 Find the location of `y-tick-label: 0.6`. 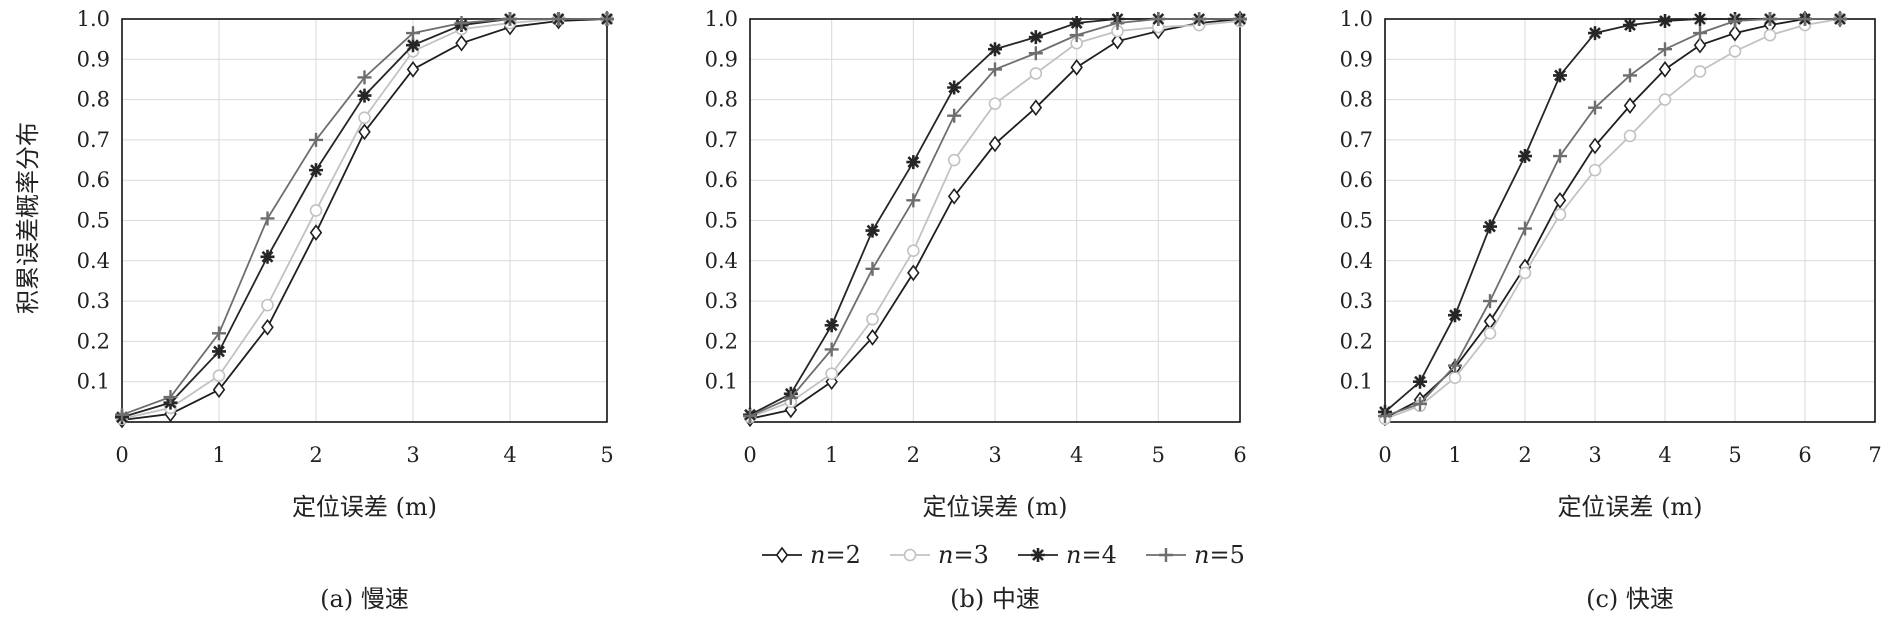

y-tick-label: 0.6 is located at coordinates (93, 180).